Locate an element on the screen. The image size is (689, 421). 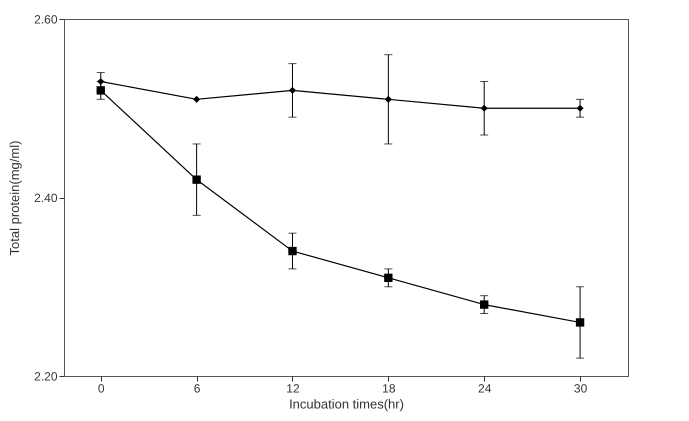
x-tick-label: 30 is located at coordinates (581, 389).